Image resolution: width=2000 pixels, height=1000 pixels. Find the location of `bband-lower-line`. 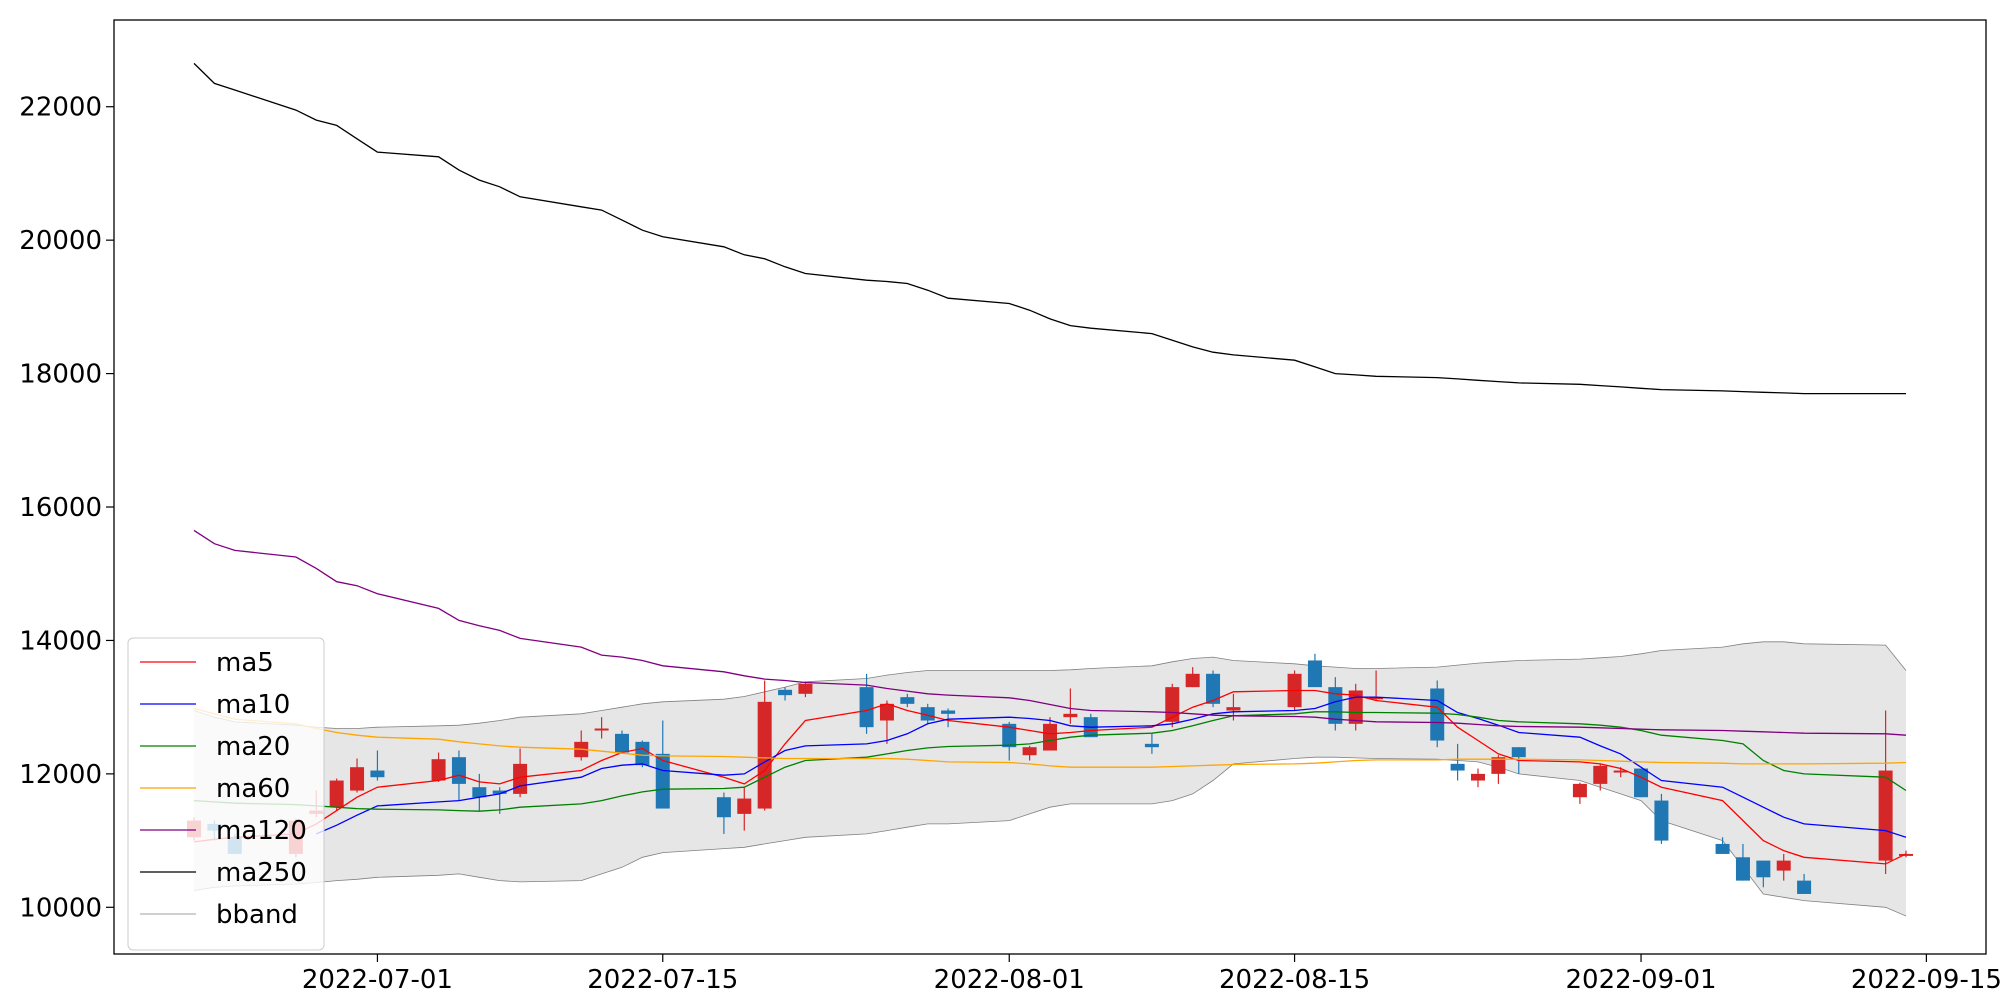

bband-lower-line is located at coordinates (1050, 836).